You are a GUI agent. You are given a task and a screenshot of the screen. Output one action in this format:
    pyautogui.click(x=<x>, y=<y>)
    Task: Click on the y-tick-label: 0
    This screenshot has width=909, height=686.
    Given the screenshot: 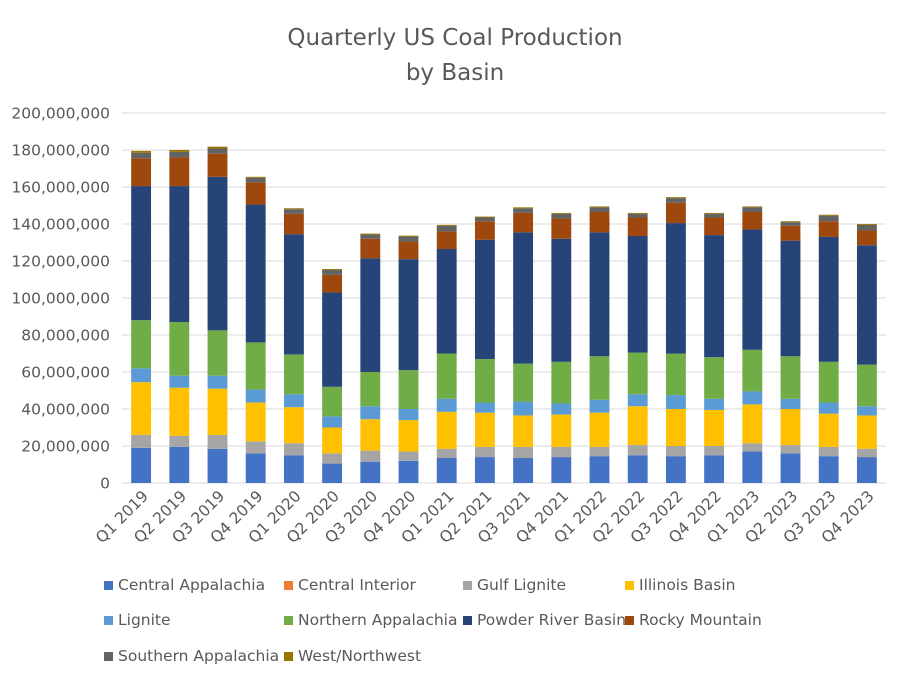 What is the action you would take?
    pyautogui.click(x=105, y=484)
    